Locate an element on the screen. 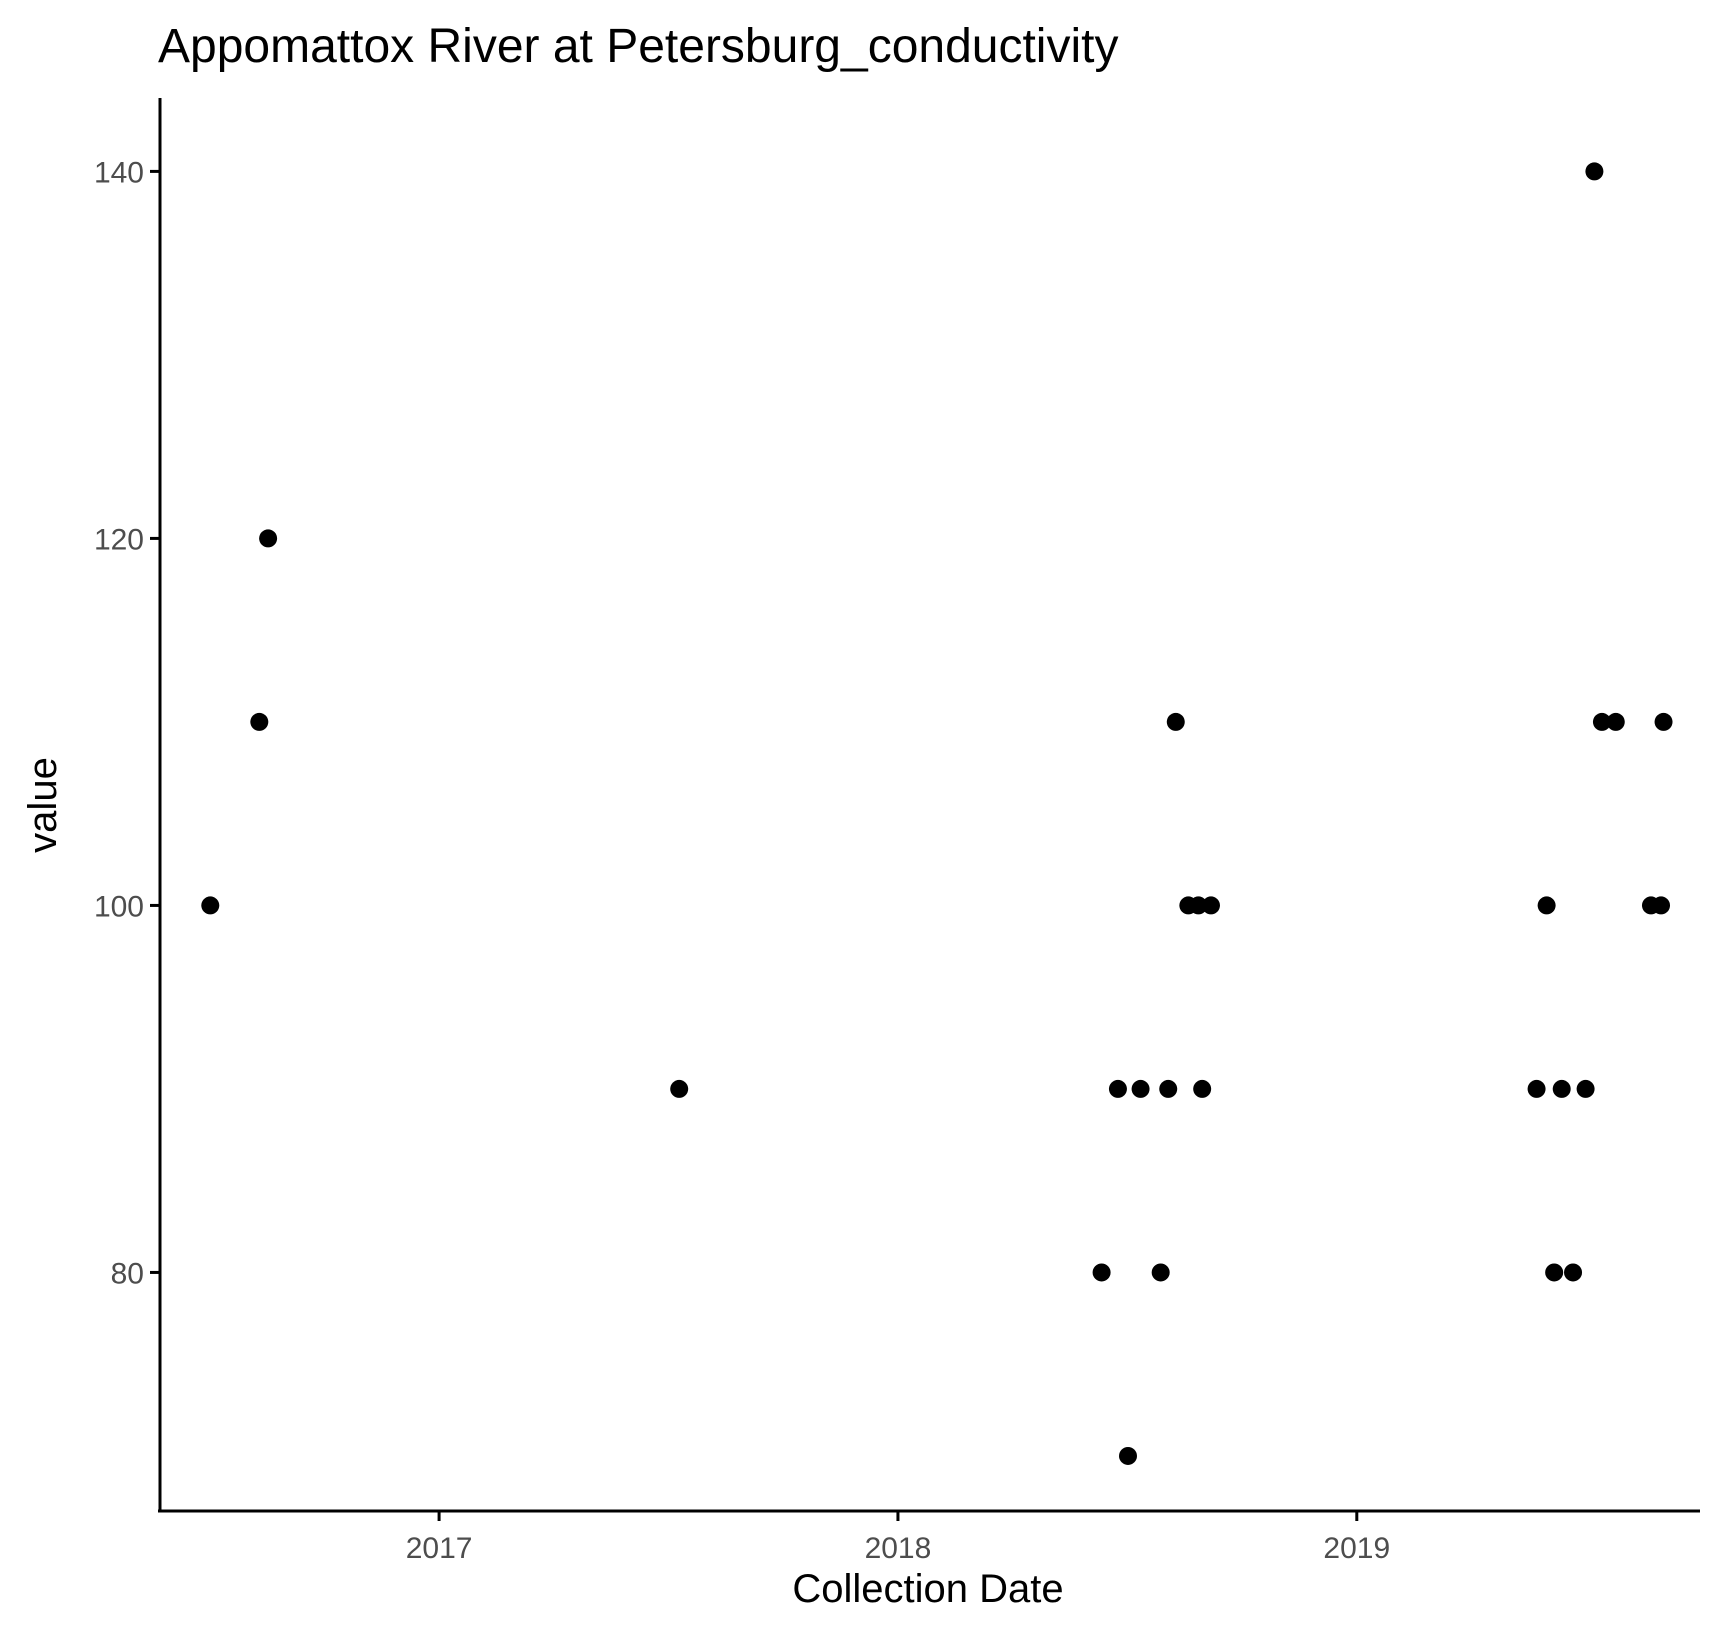  y-tick-label: 100 is located at coordinates (119, 906).